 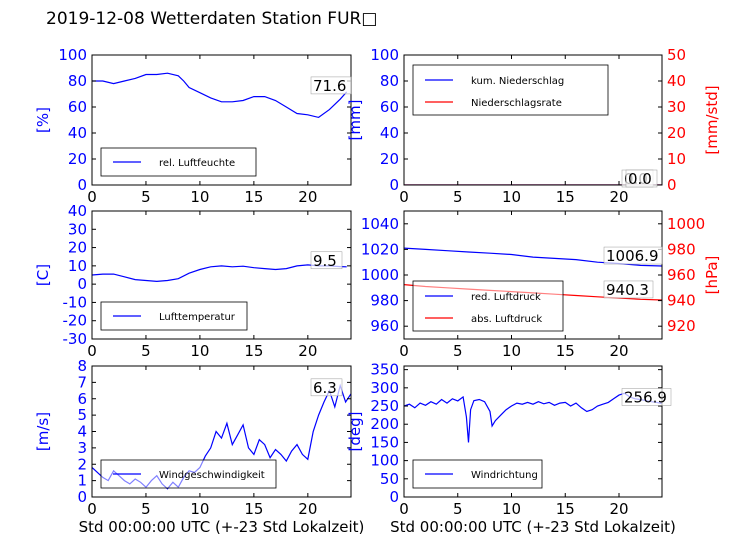 I want to click on y-tick-label: -30, so click(x=75, y=339).